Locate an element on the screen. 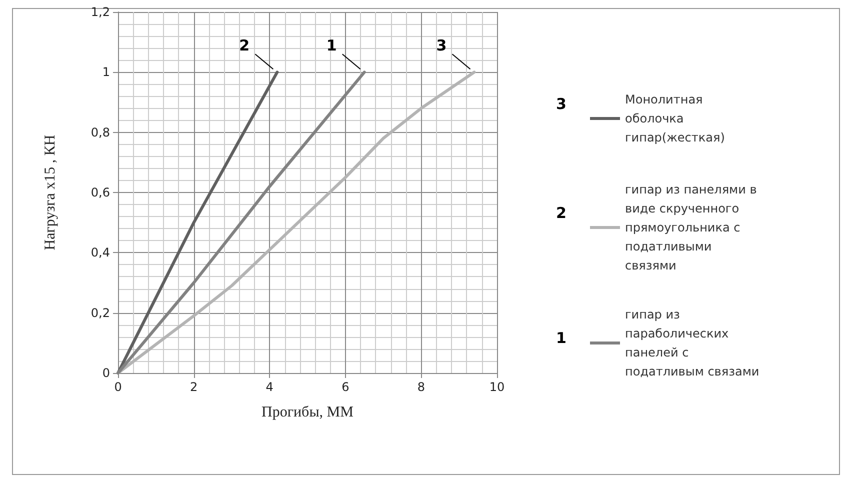 This screenshot has height=478, width=847. x-tick-label: 0 is located at coordinates (118, 387).